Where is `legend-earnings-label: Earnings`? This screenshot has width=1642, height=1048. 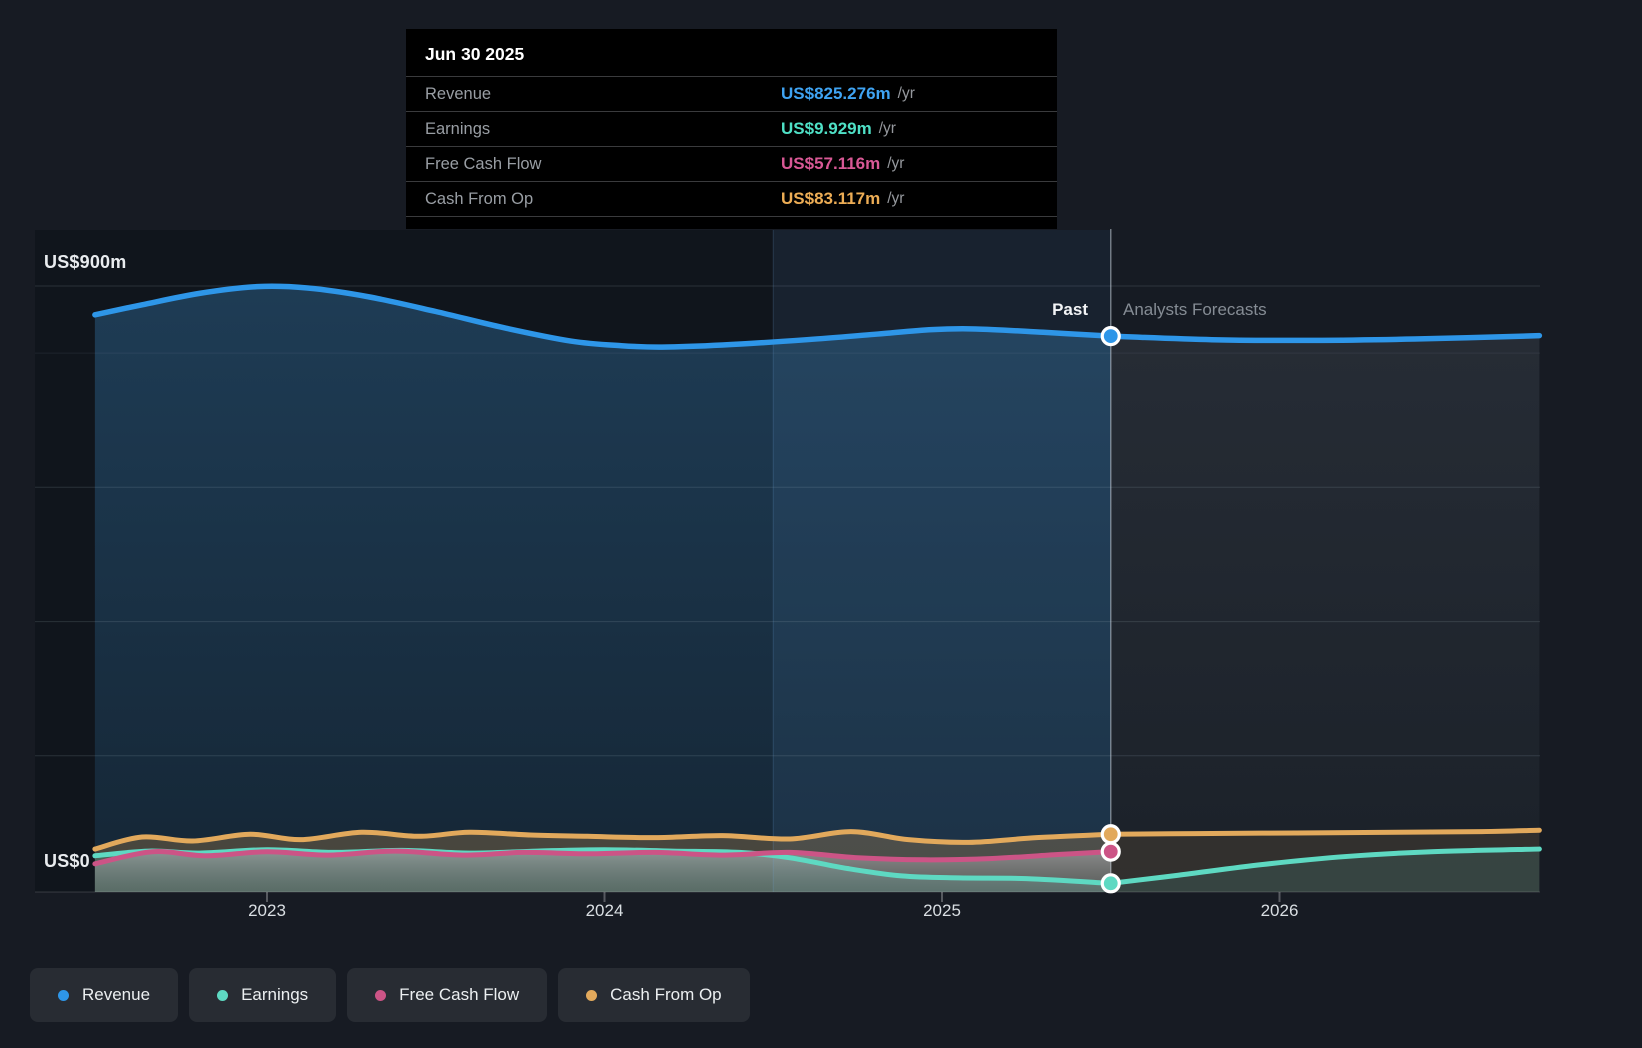
legend-earnings-label: Earnings is located at coordinates (275, 994).